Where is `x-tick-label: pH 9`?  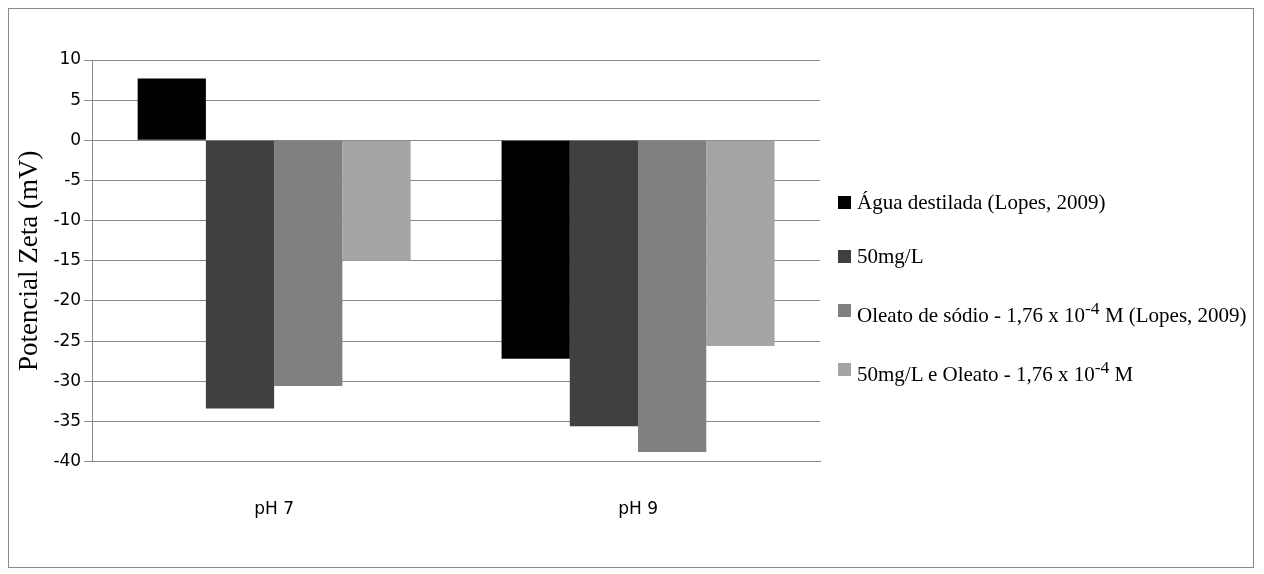
x-tick-label: pH 9 is located at coordinates (638, 508).